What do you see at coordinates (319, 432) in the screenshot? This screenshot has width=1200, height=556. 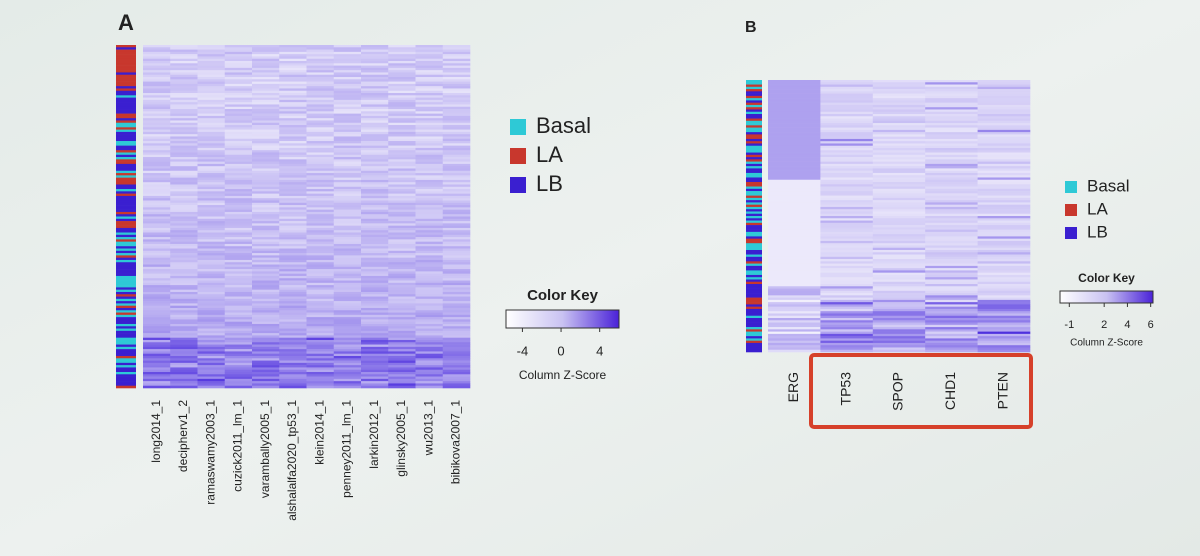 I see `column-label: klein2014_1` at bounding box center [319, 432].